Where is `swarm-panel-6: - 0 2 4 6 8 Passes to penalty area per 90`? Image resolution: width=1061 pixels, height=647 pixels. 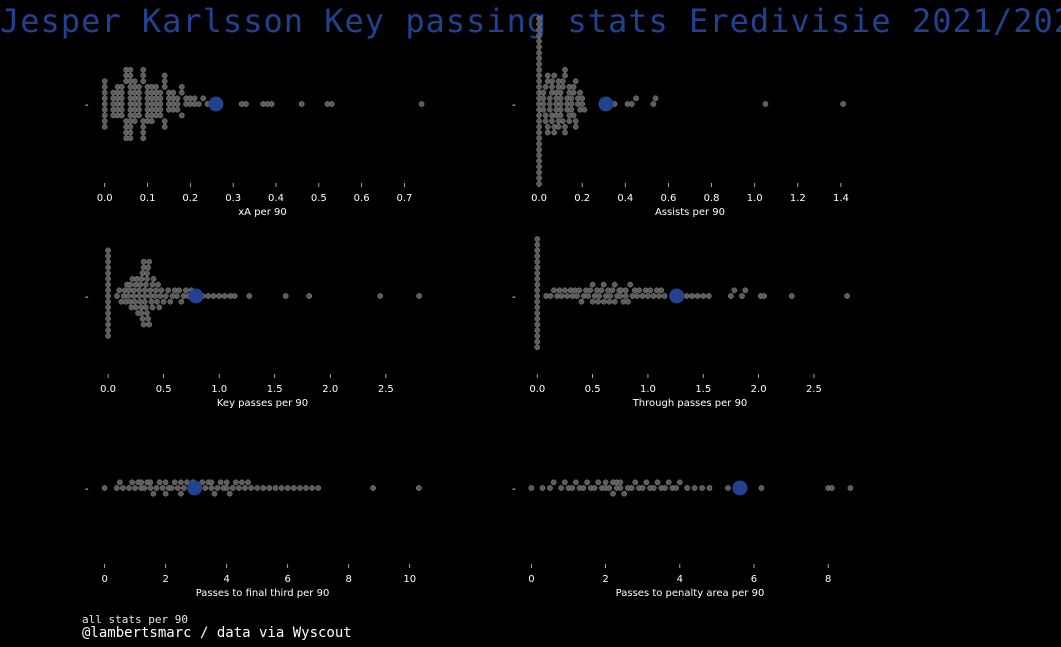
swarm-panel-6: - 0 2 4 6 8 Passes to penalty area per 90 is located at coordinates (683, 539).